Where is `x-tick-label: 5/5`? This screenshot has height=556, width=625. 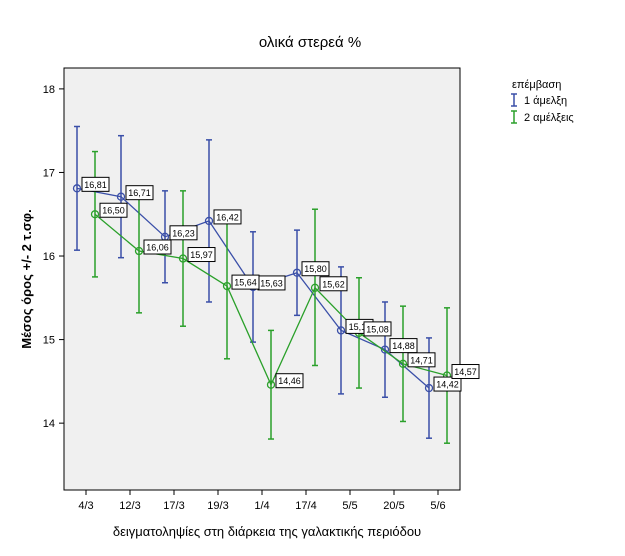 x-tick-label: 5/5 is located at coordinates (349, 506).